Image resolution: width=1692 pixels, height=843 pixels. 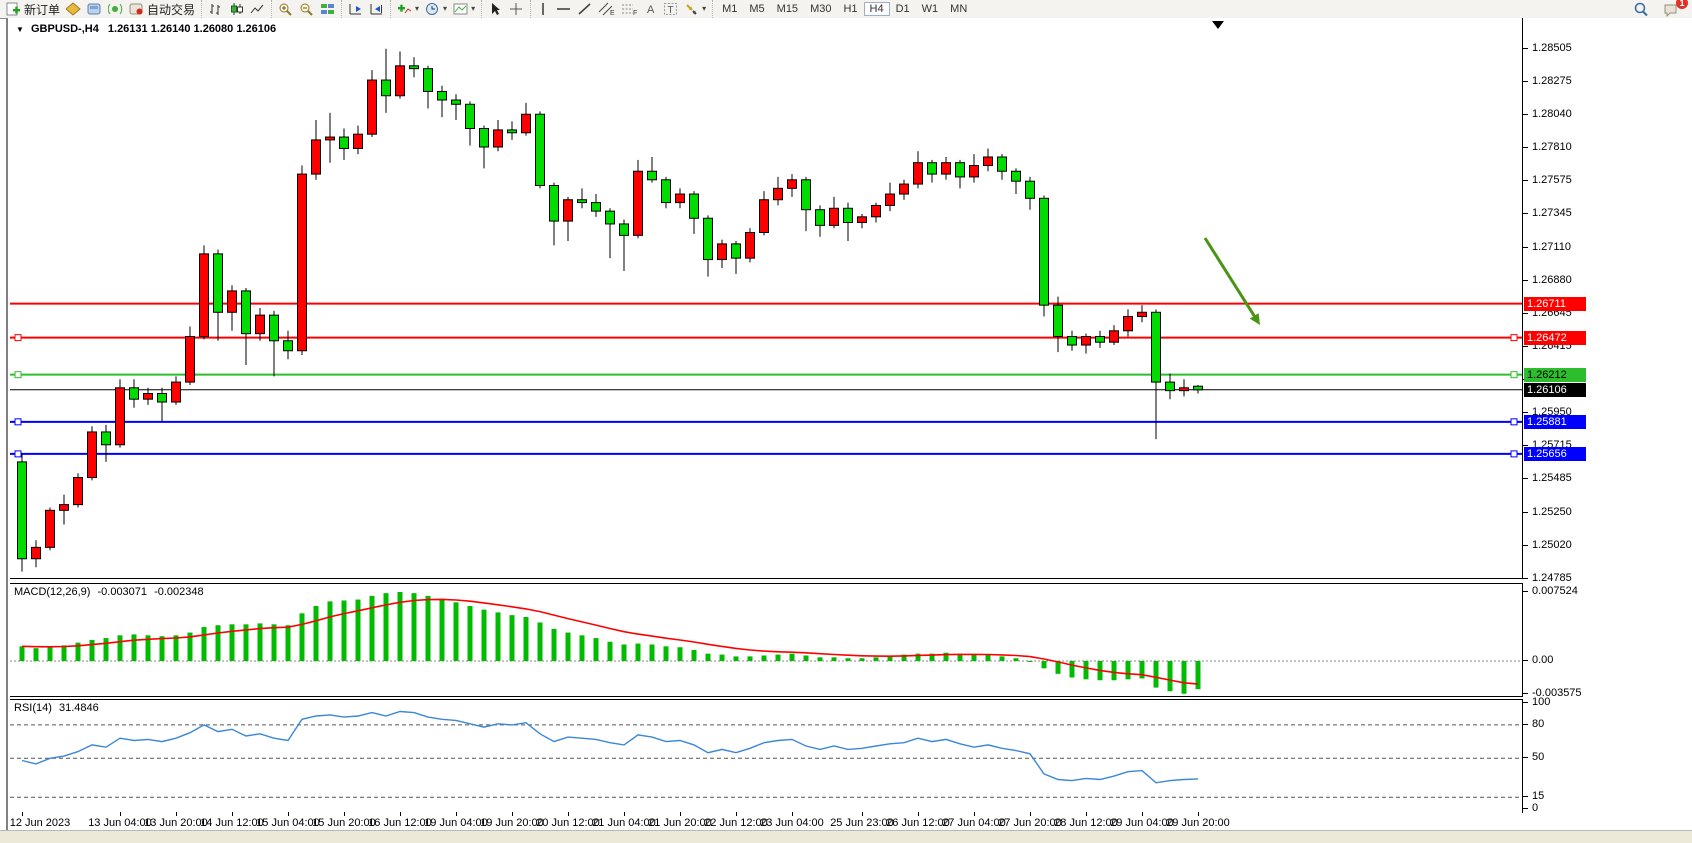 What do you see at coordinates (1218, 25) in the screenshot?
I see `chart-shift-marker-icon` at bounding box center [1218, 25].